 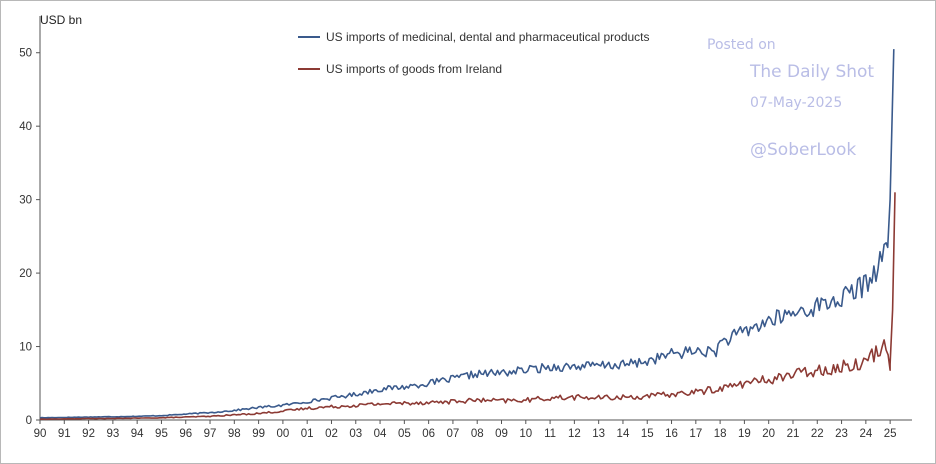 I want to click on y-tick-label: 10, so click(x=25, y=348).